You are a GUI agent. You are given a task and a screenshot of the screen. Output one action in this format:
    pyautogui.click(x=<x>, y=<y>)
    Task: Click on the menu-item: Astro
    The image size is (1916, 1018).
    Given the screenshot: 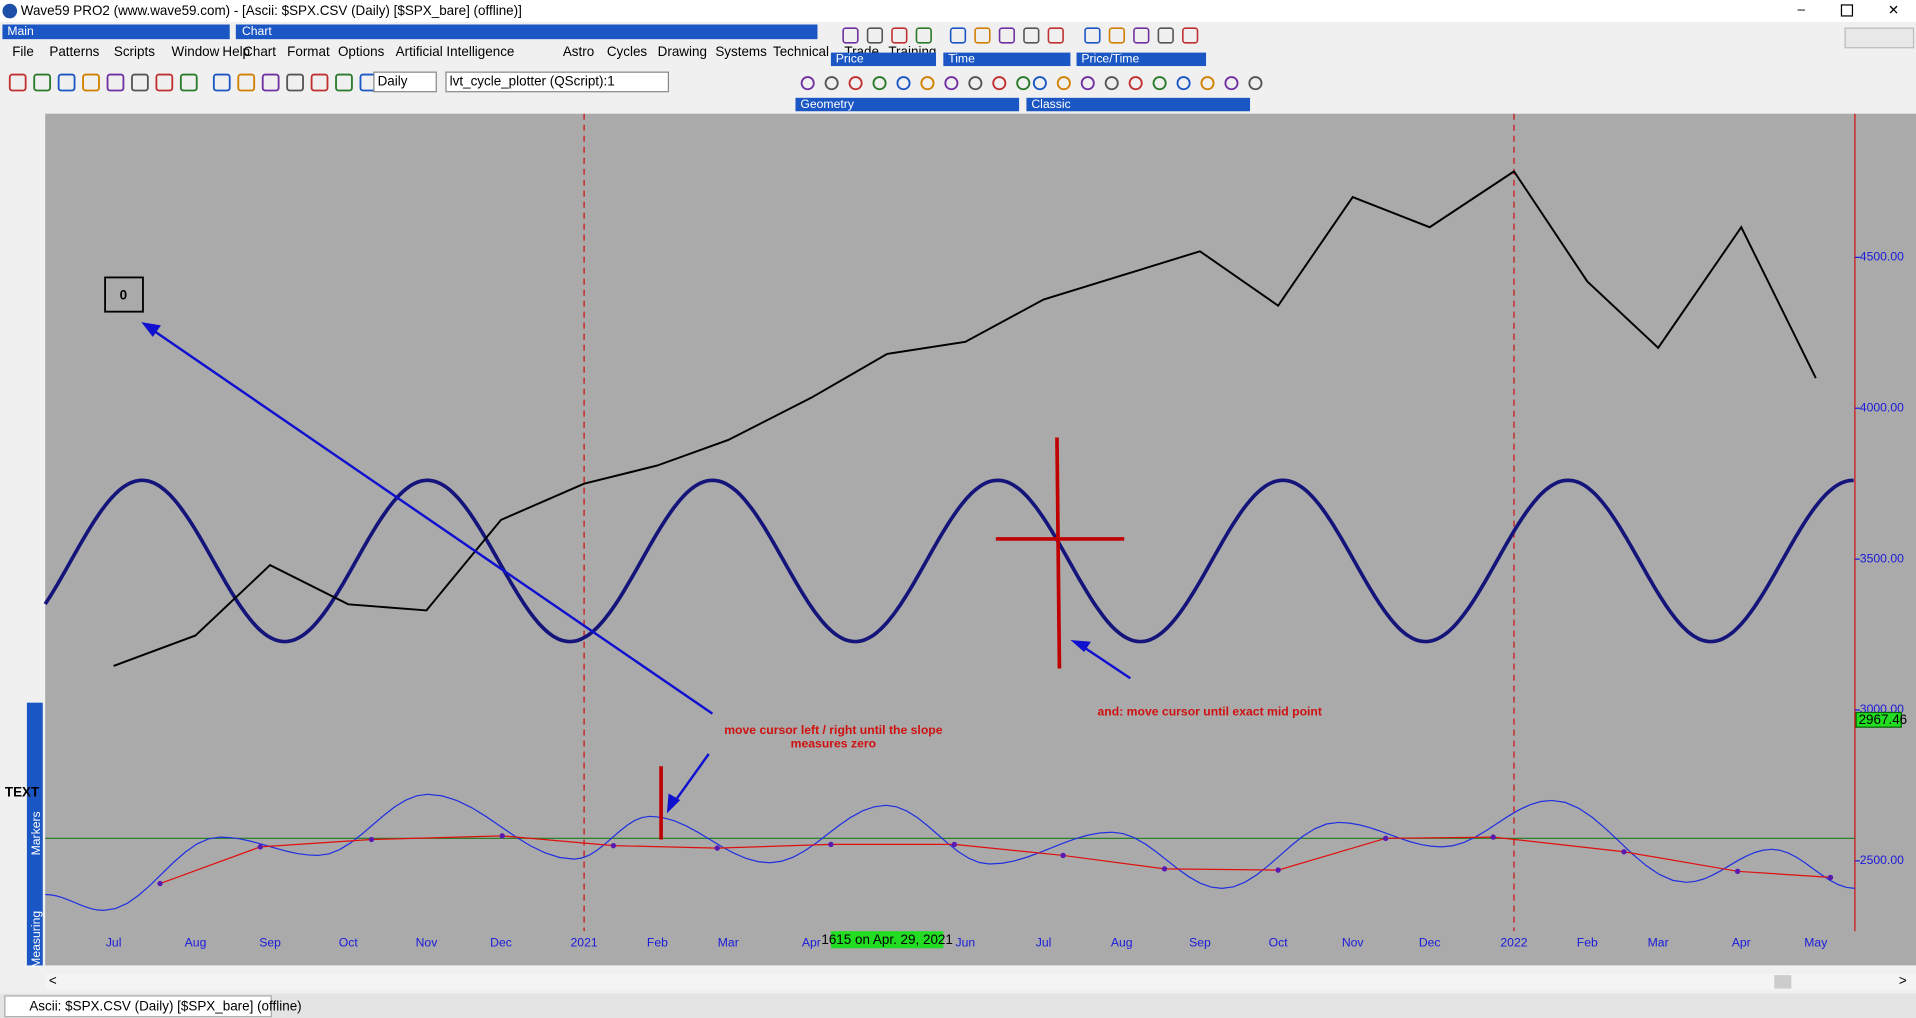 What is the action you would take?
    pyautogui.click(x=578, y=51)
    